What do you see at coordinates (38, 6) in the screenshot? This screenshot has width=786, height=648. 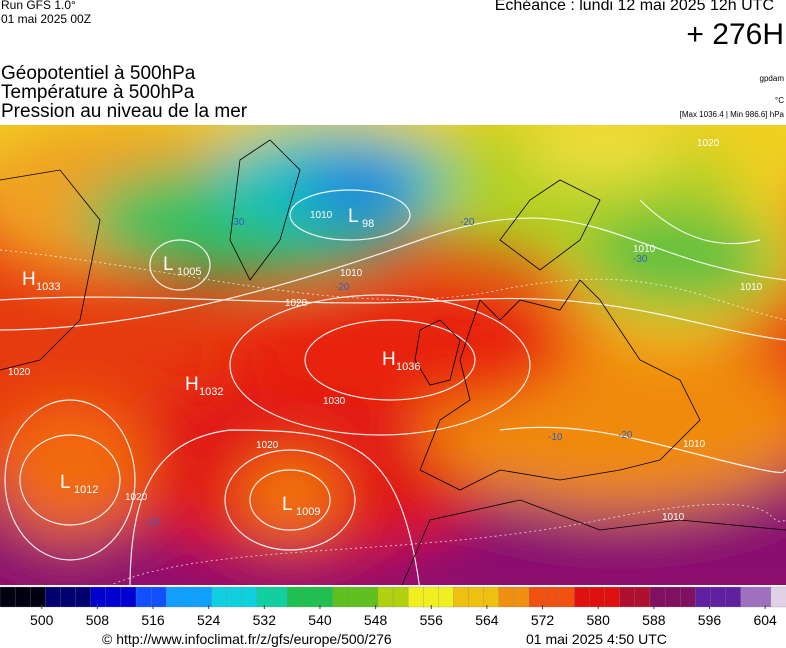 I see `run: Run GFS 1.0°` at bounding box center [38, 6].